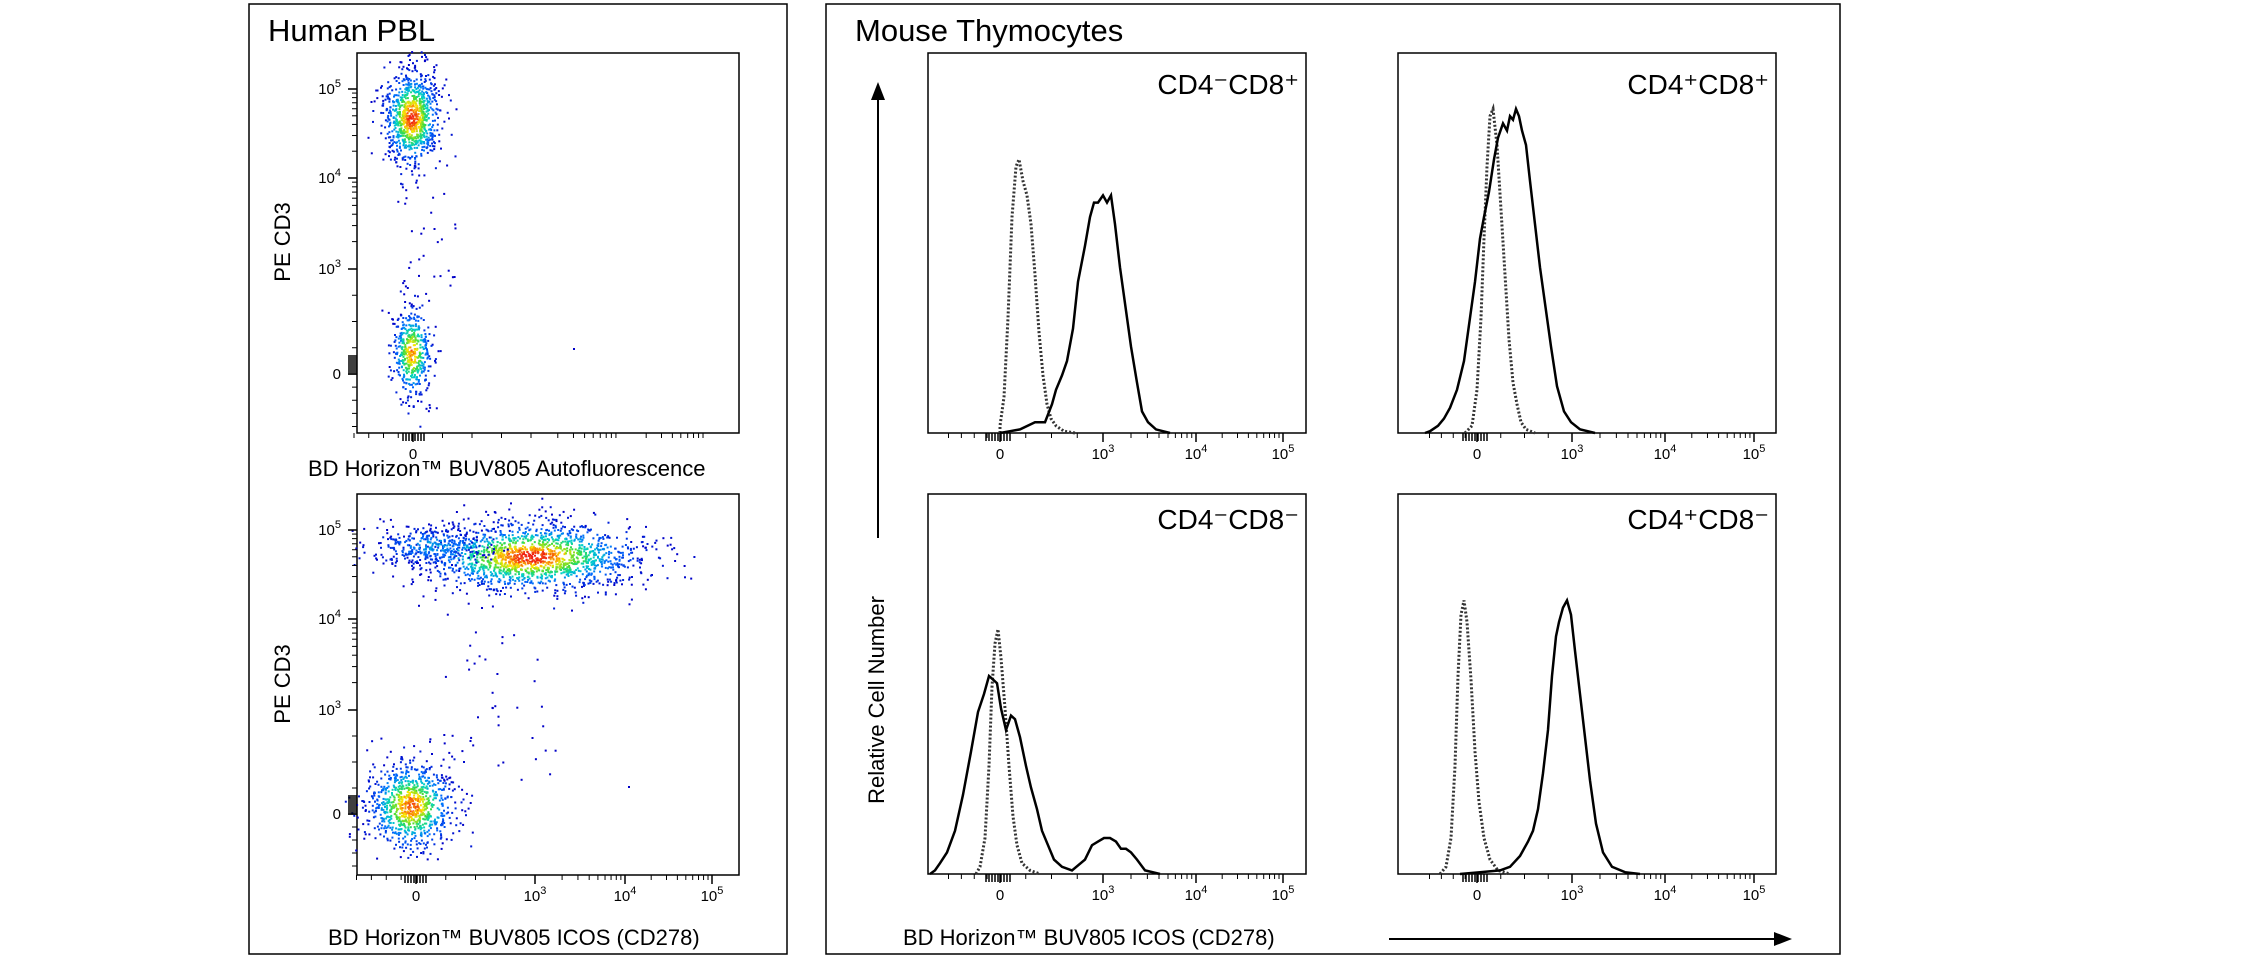  Describe the element at coordinates (1103, 894) in the screenshot. I see `tick-label: 103` at that location.